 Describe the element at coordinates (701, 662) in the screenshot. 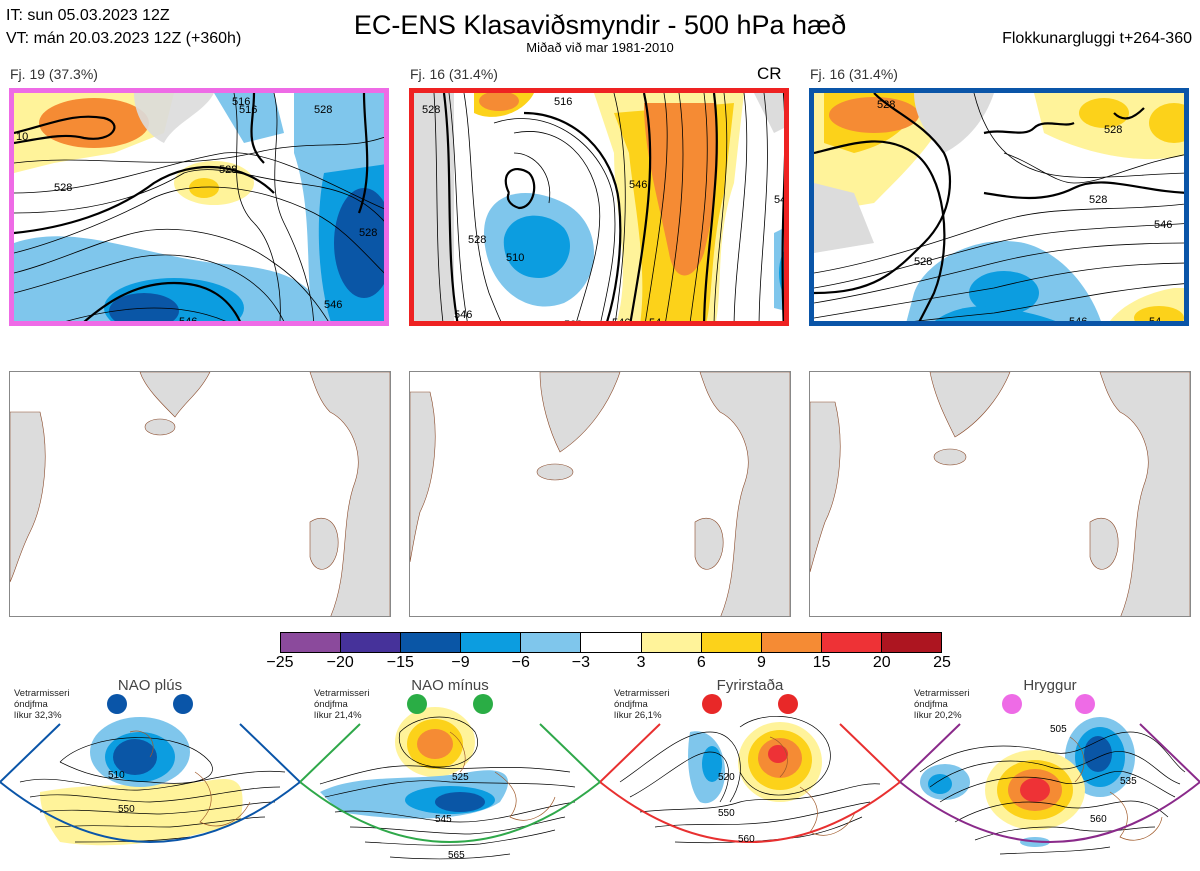

I see `colorbar-tick-label: 6` at that location.